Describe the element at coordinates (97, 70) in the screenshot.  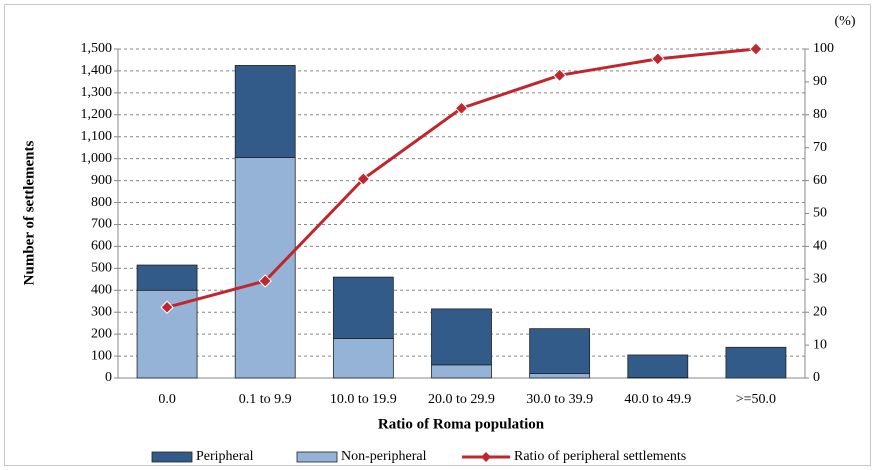
I see `y-tick-label: 1,400` at that location.